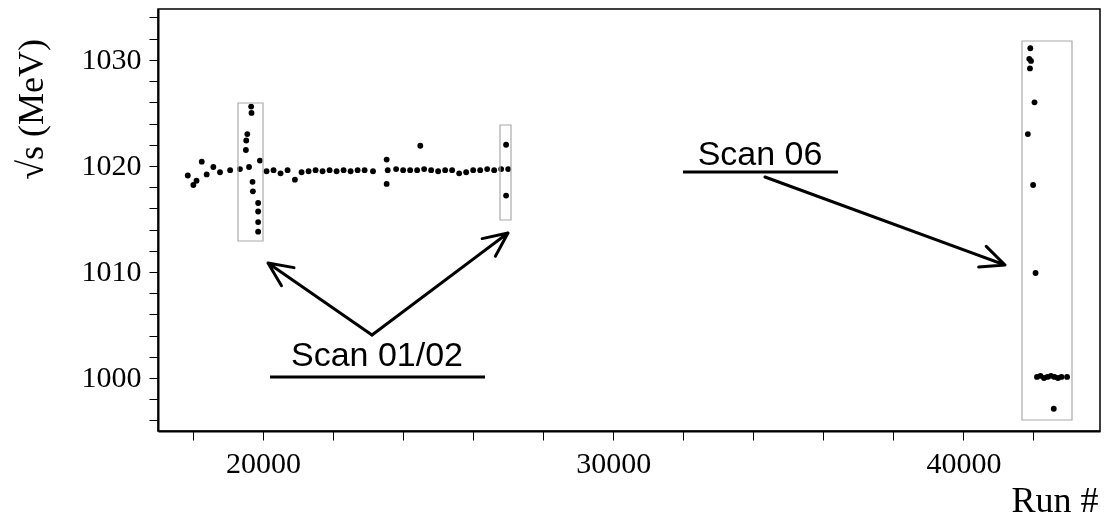  What do you see at coordinates (111, 271) in the screenshot?
I see `y-tick-label: 1010` at bounding box center [111, 271].